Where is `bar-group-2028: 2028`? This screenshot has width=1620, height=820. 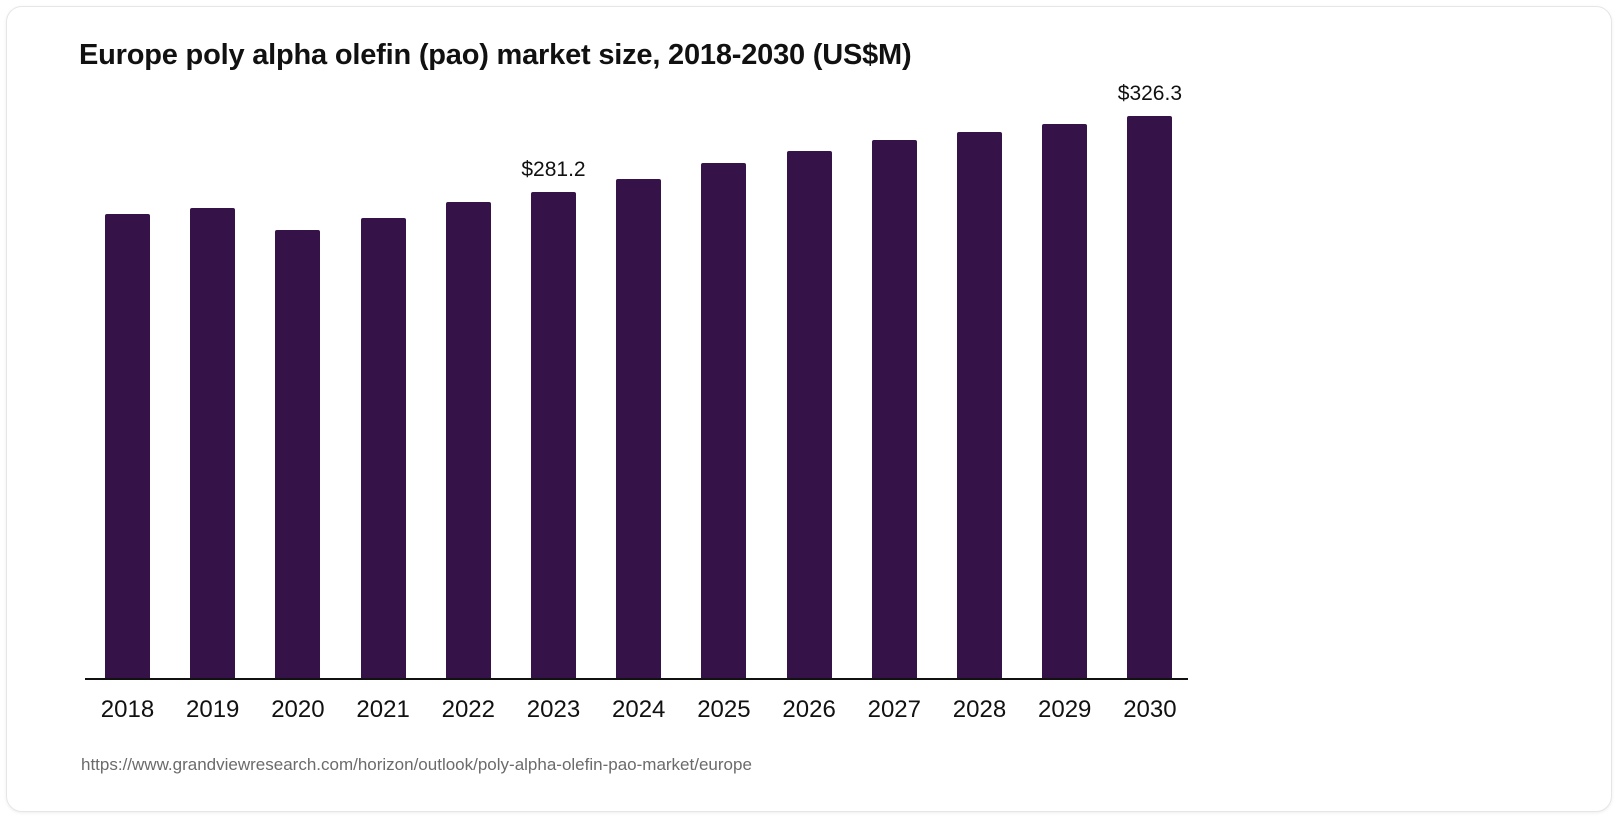 bar-group-2028: 2028 is located at coordinates (979, 427).